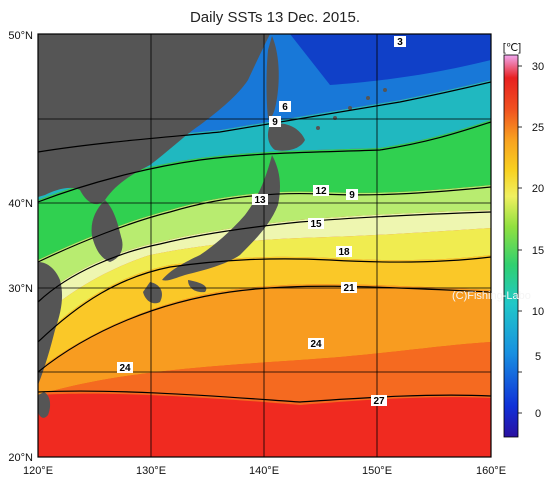 The height and width of the screenshot is (481, 550). I want to click on colorbar-tick: 0, so click(538, 414).